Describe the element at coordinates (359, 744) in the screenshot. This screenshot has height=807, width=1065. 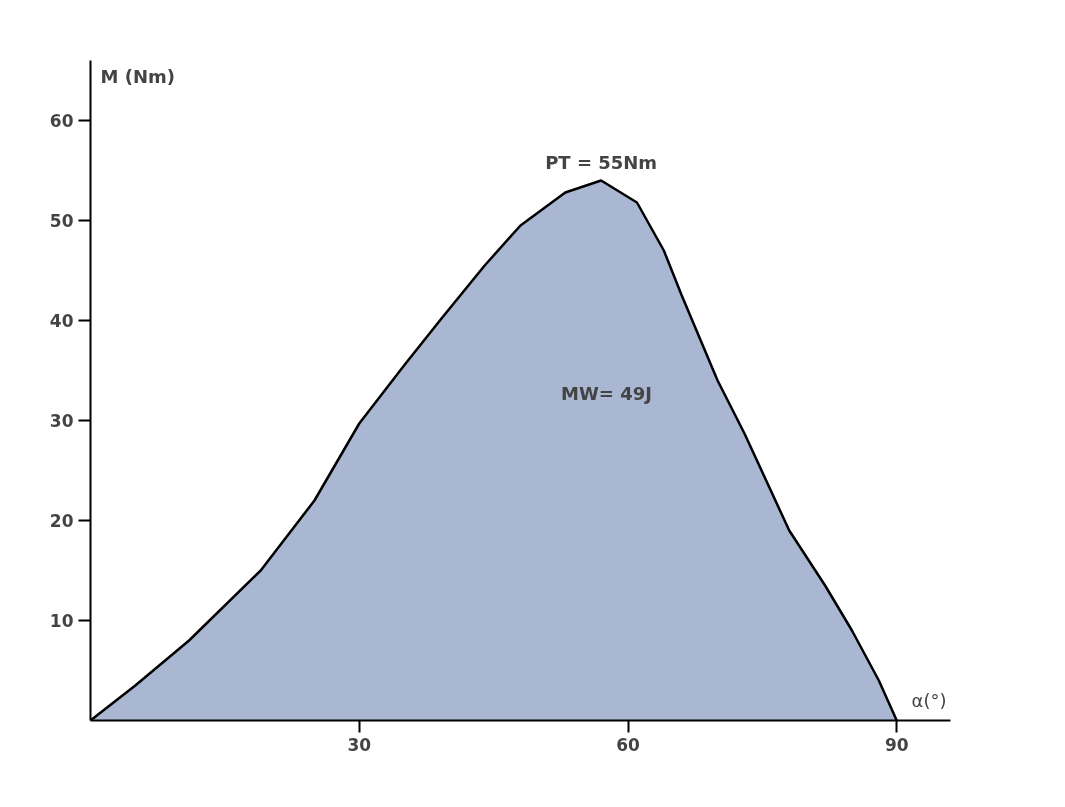
I see `x-tick-label: 30` at that location.